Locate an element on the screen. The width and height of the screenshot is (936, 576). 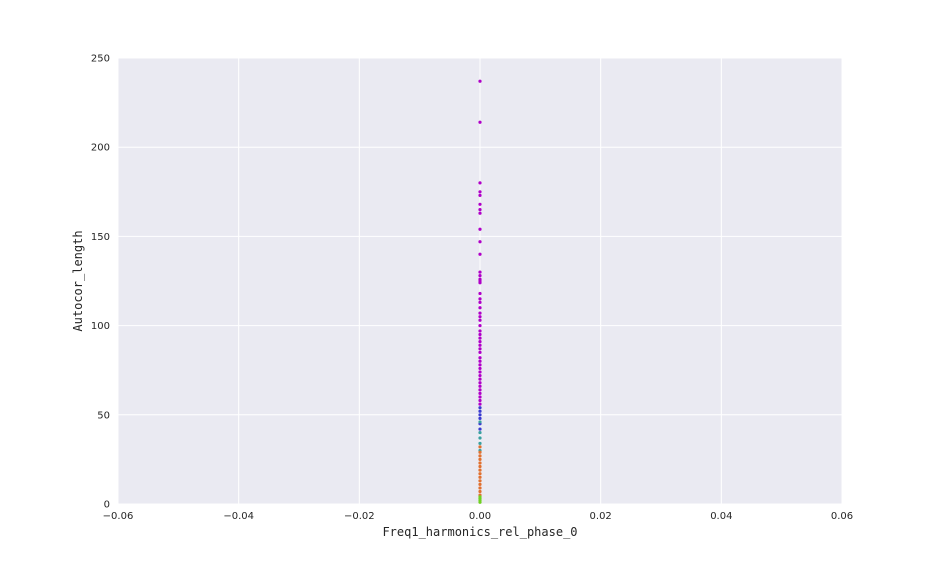
y-tick-label: 0 is located at coordinates (107, 505).